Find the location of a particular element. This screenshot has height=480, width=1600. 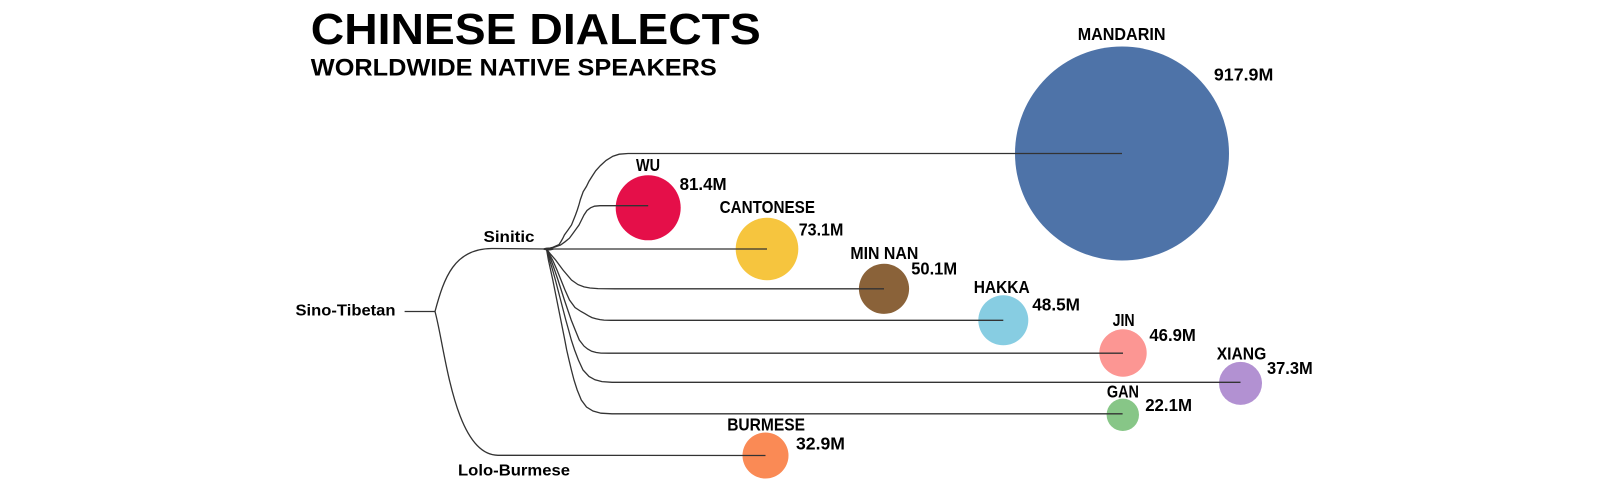

svg-text: CANTONESE is located at coordinates (767, 207).